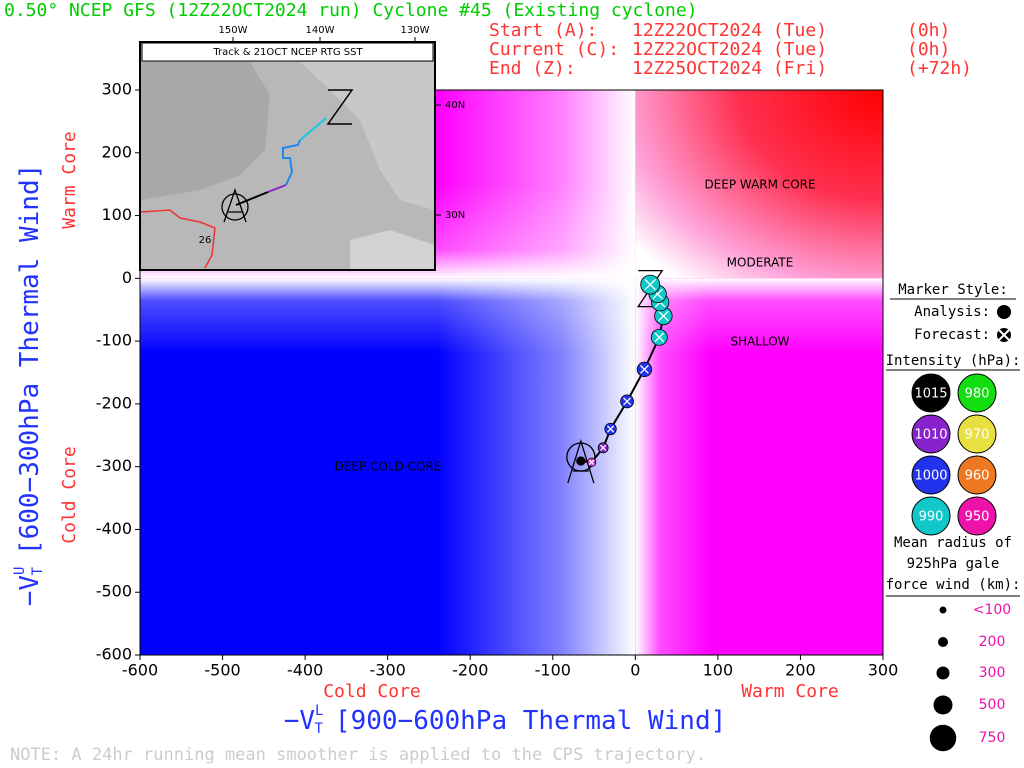 This screenshot has height=768, width=1024. Describe the element at coordinates (939, 68) in the screenshot. I see `run-hour: (+72h)` at that location.